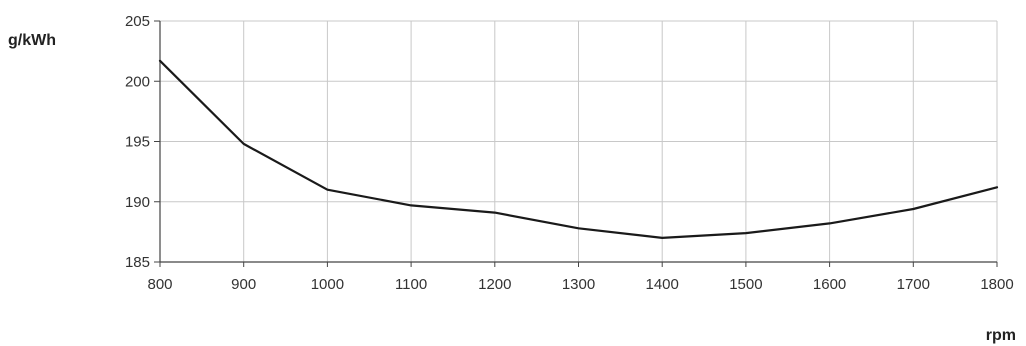 This screenshot has width=1026, height=346. Describe the element at coordinates (327, 284) in the screenshot. I see `x-tick-label: 1000` at that location.